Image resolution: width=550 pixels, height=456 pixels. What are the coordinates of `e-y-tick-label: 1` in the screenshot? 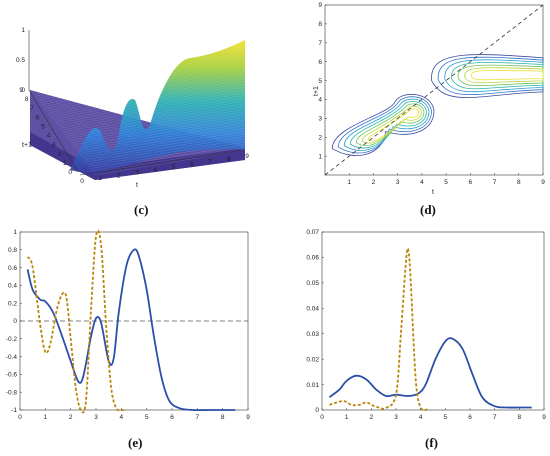 It's located at (15, 232).